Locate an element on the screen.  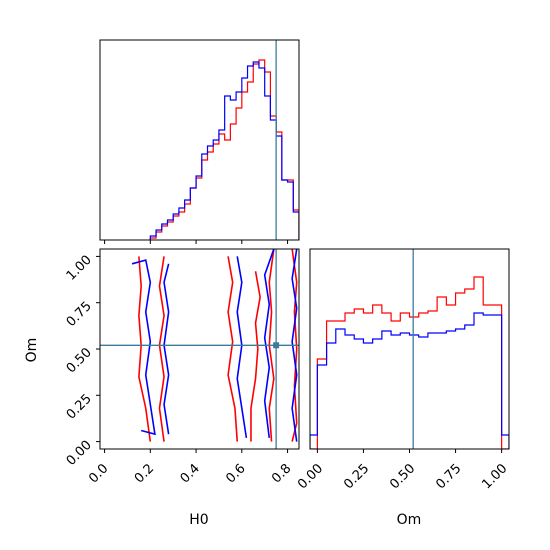
tick-label-y-Om: 0.75 is located at coordinates (79, 314).